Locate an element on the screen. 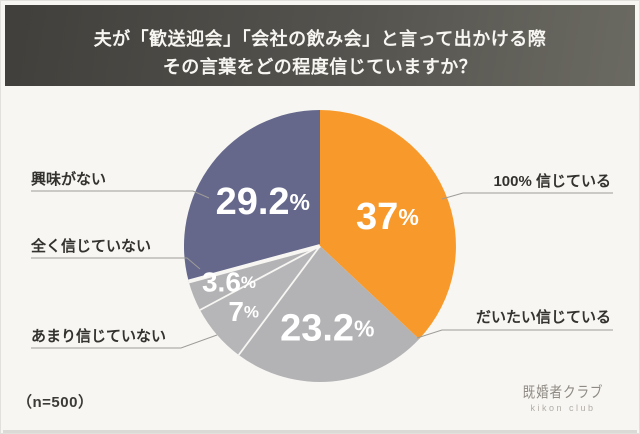 Image resolution: width=640 pixels, height=434 pixels. title-line-2: その言葉をどの程度信じていますか？ is located at coordinates (320, 67).